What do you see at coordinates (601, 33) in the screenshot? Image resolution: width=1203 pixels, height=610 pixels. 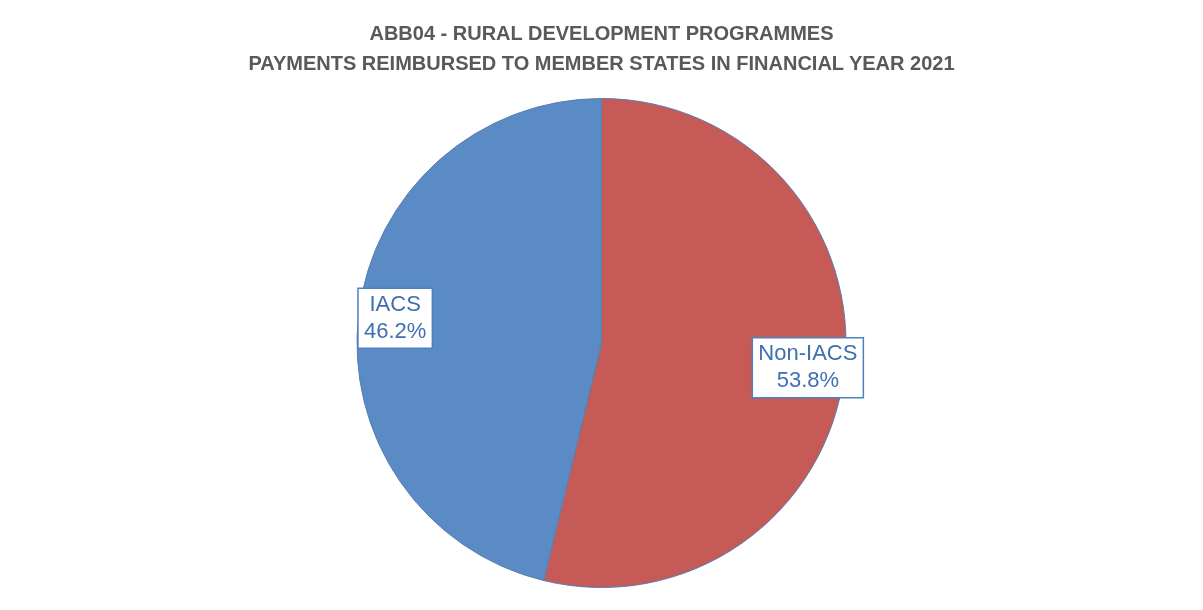 I see `chart-title: ABB04 - RURAL DEVELOPMENT PROGRAMMES` at bounding box center [601, 33].